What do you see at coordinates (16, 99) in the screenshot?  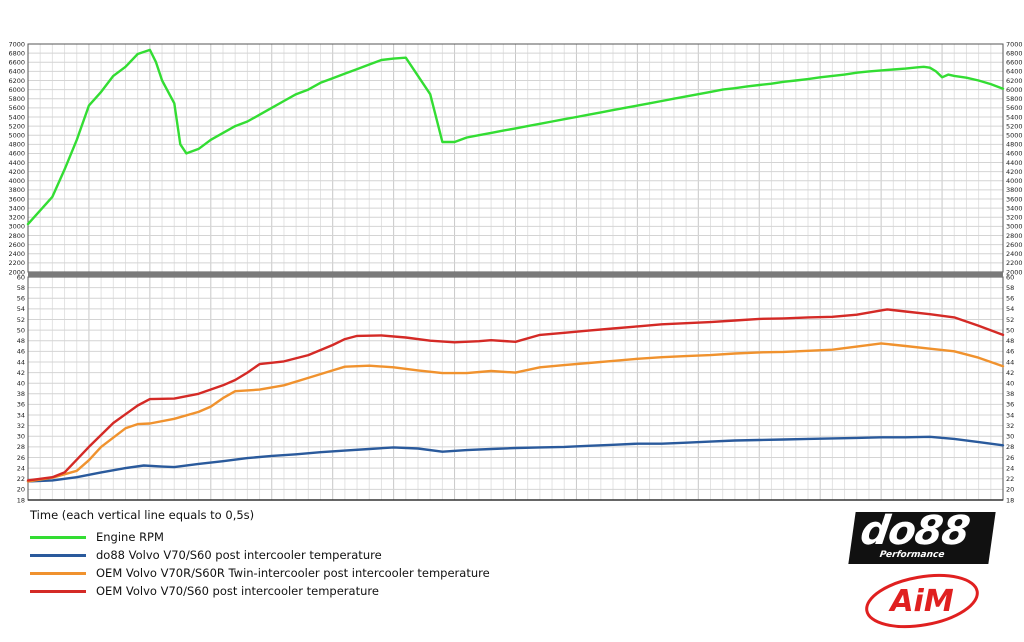 I see `y-tick-label-left: 5800` at bounding box center [16, 99].